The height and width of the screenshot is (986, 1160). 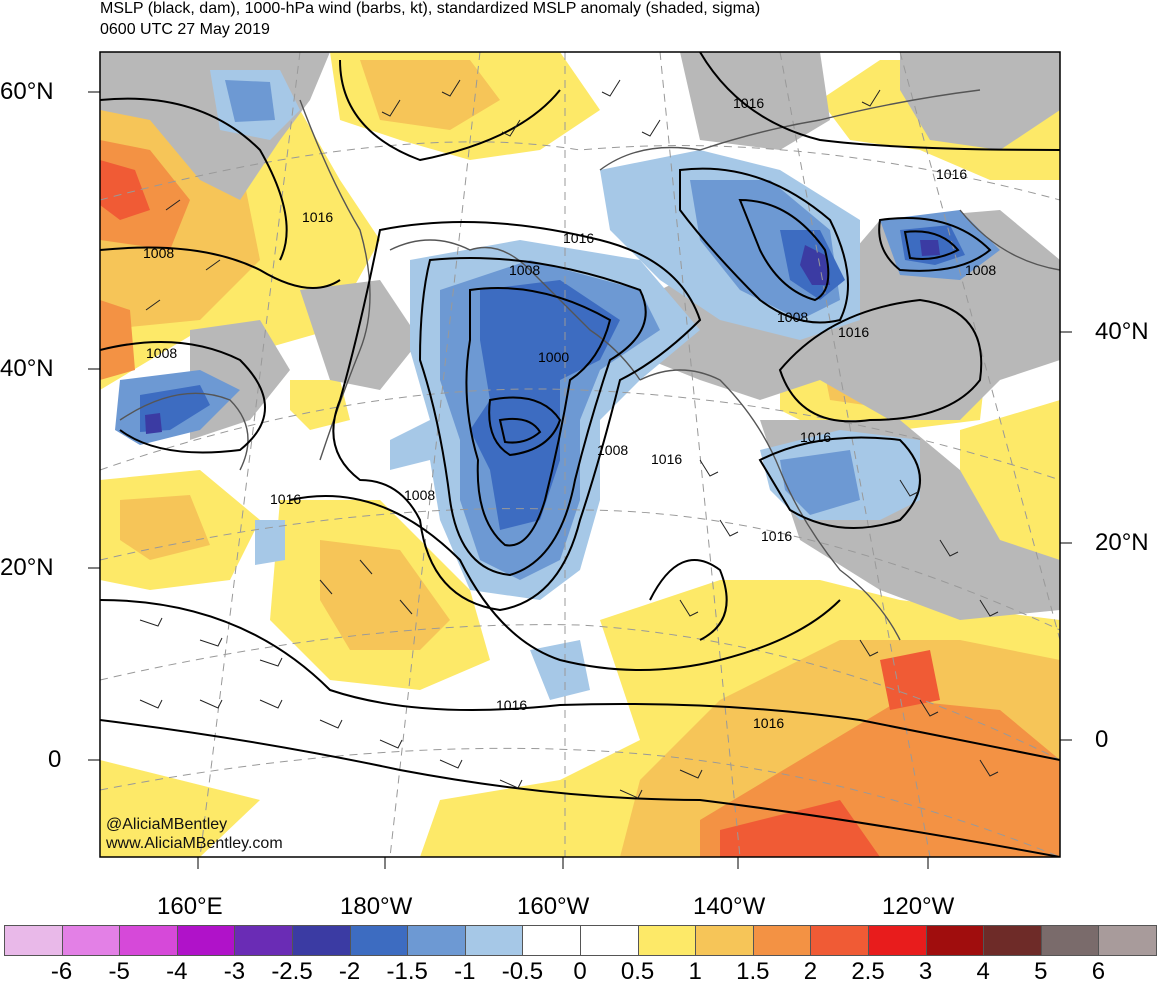 What do you see at coordinates (194, 843) in the screenshot?
I see `credit-url: www.AliciaMBentley.com` at bounding box center [194, 843].